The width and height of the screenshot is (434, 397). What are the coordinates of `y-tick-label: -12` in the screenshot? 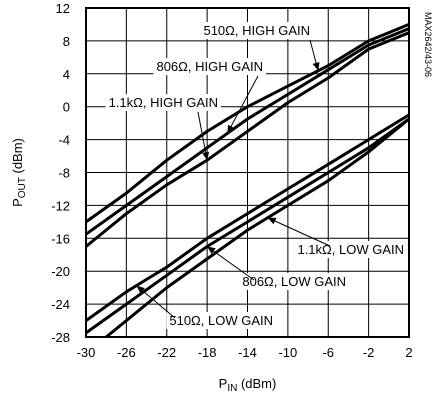 It's located at (60, 205).